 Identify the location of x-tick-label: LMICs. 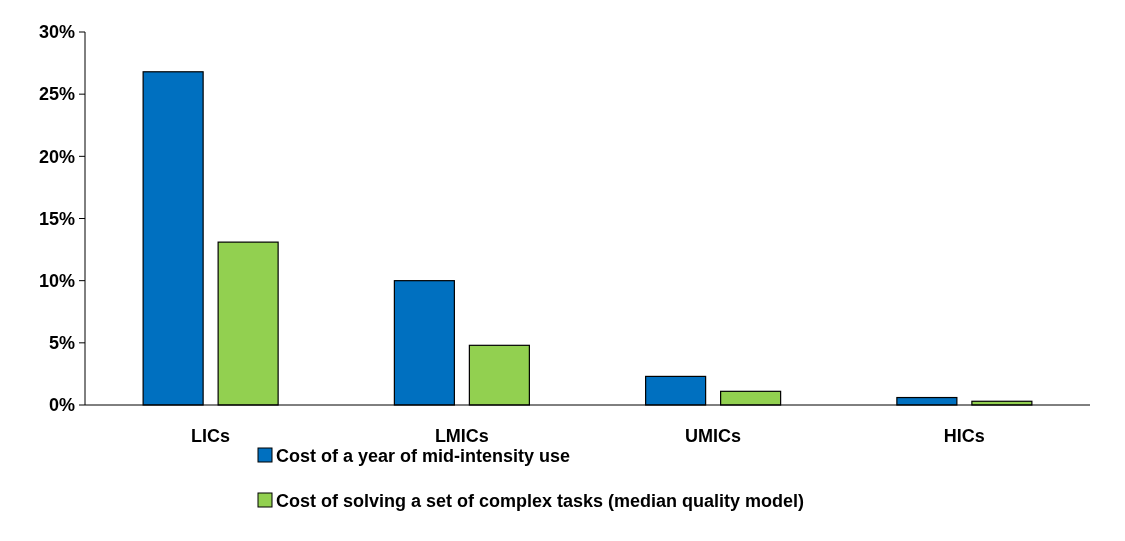
(461, 436).